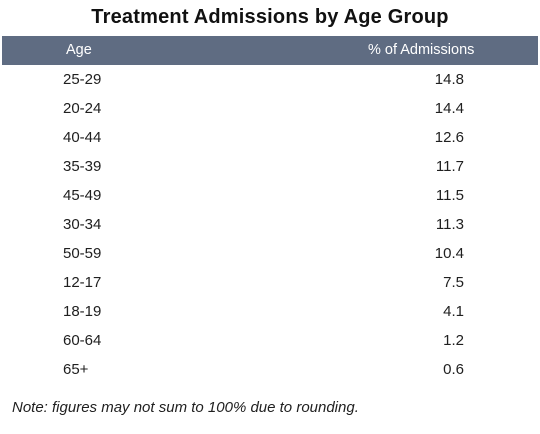 The image size is (540, 434). What do you see at coordinates (270, 166) in the screenshot?
I see `table-row: 35-39 11.7` at bounding box center [270, 166].